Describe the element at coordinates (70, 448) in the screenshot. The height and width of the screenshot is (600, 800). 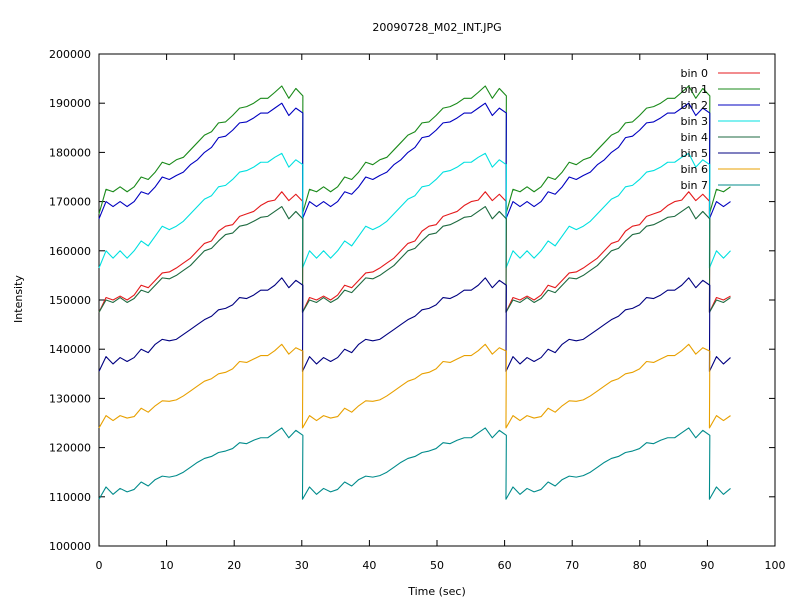
I see `y-tick-label: 120000` at that location.